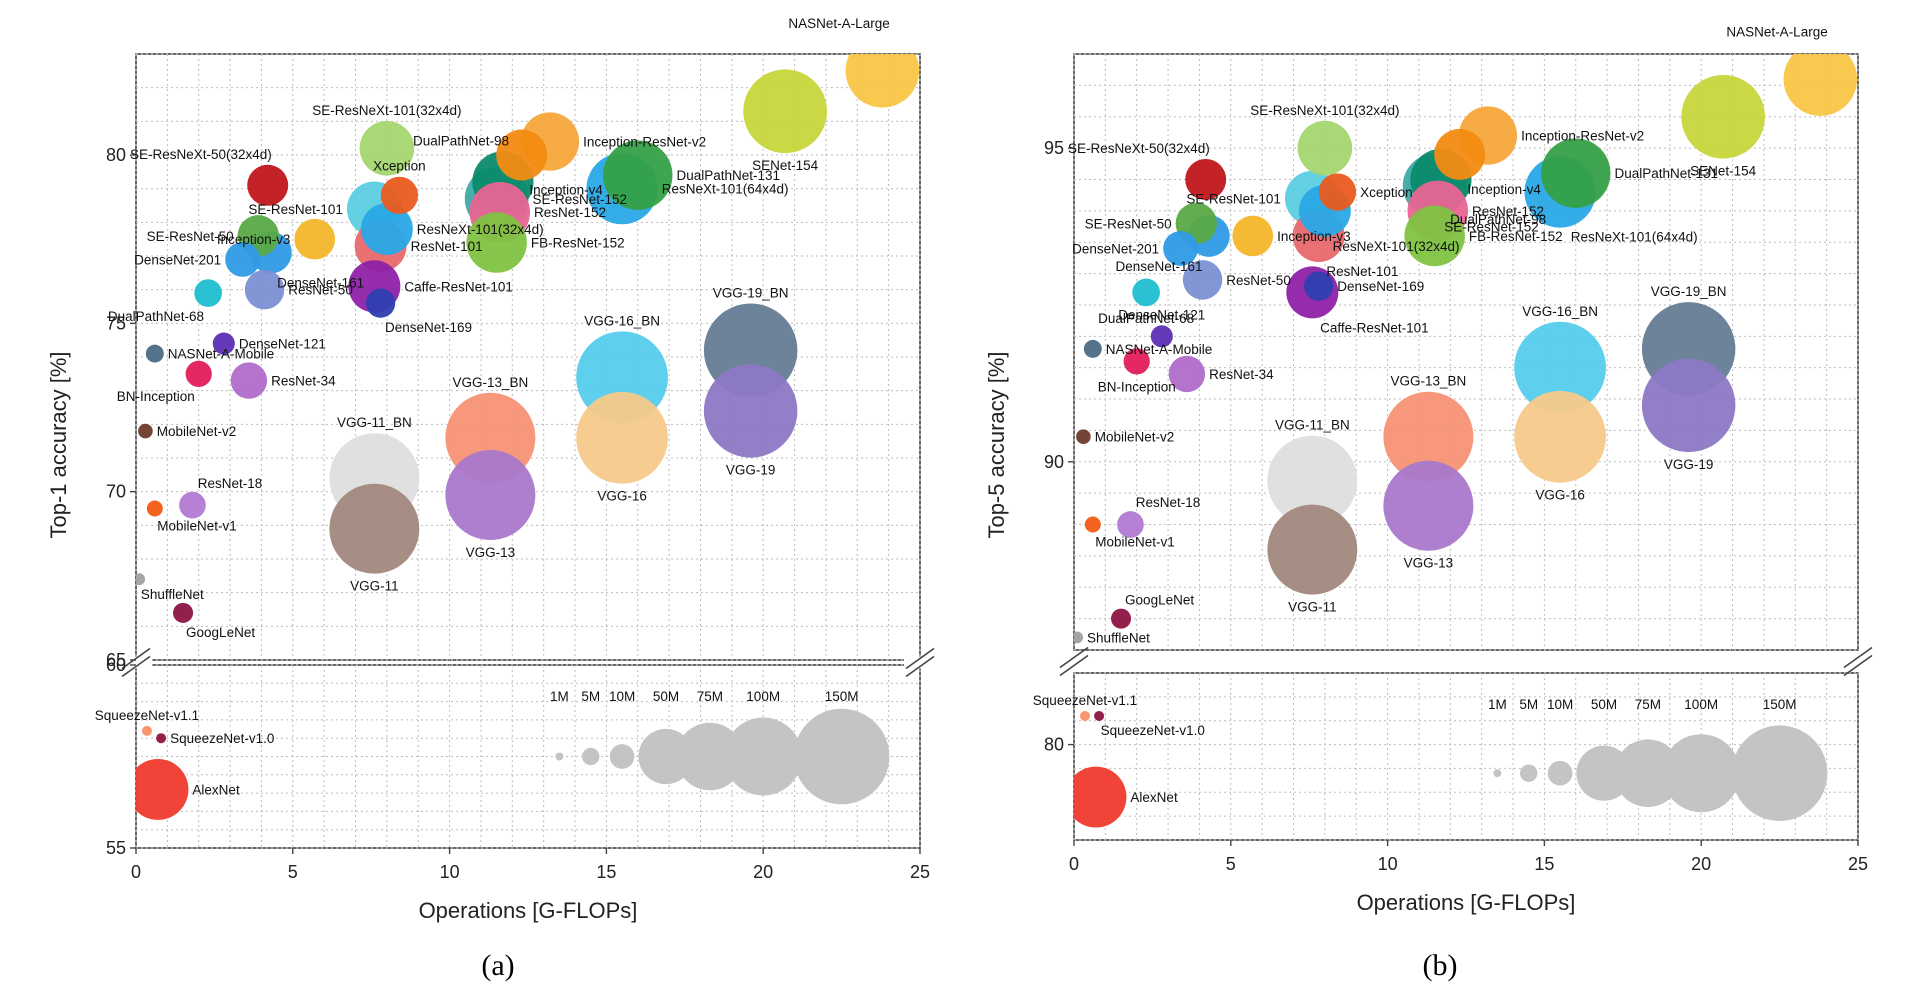 The width and height of the screenshot is (1928, 987). What do you see at coordinates (447, 246) in the screenshot?
I see `point-label-resnet-101: ResNet-101` at bounding box center [447, 246].